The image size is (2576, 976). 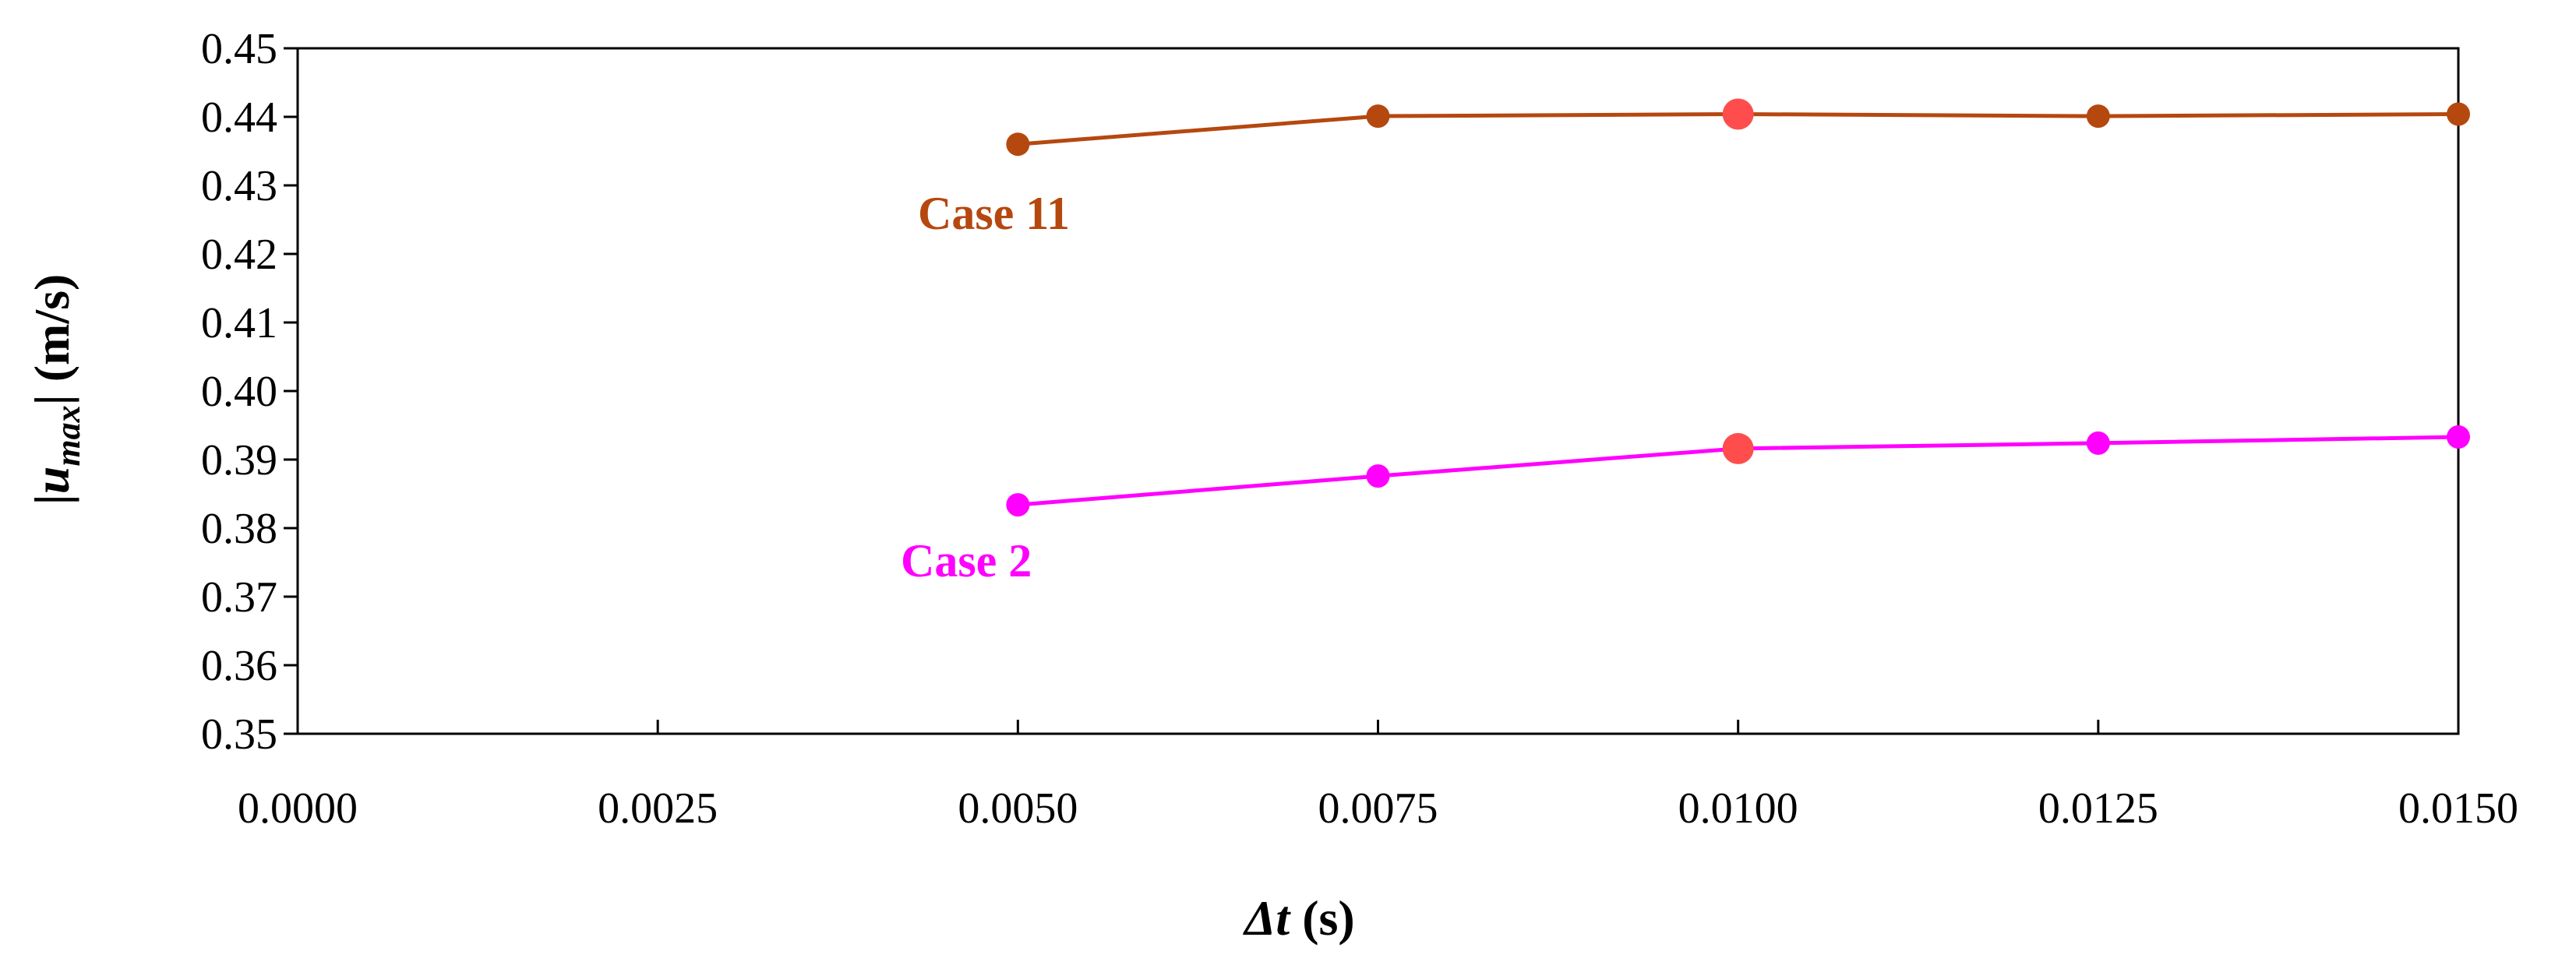 I want to click on y-tick-label: 0.41, so click(x=239, y=323).